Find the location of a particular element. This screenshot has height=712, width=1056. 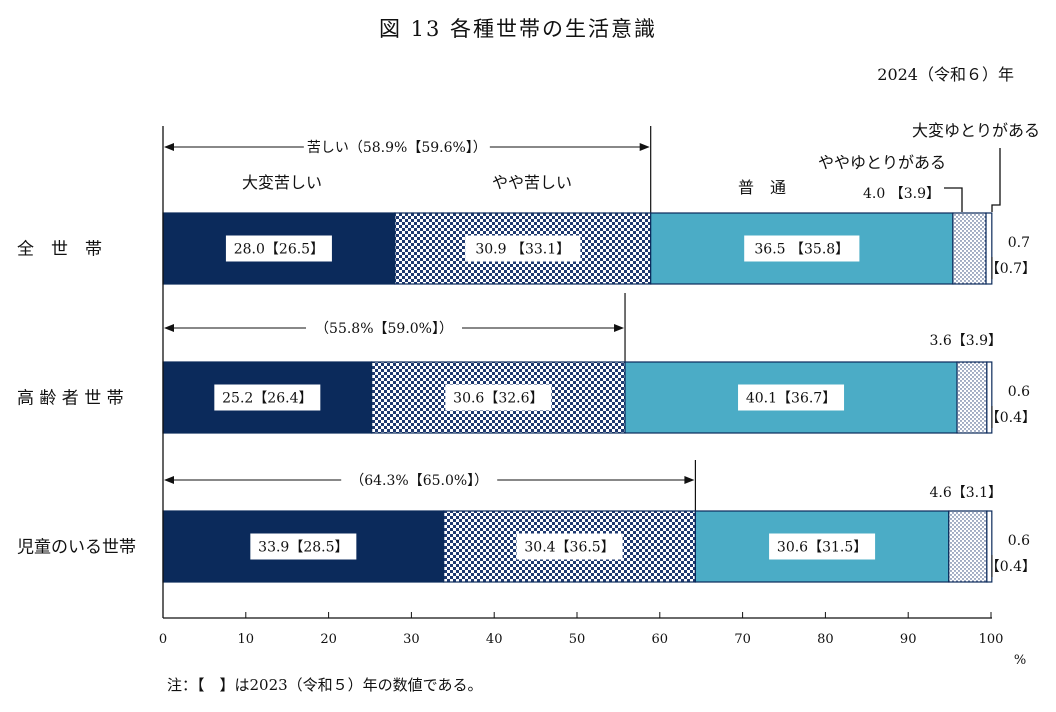

value-label: 28.0【26.5】 is located at coordinates (279, 250).